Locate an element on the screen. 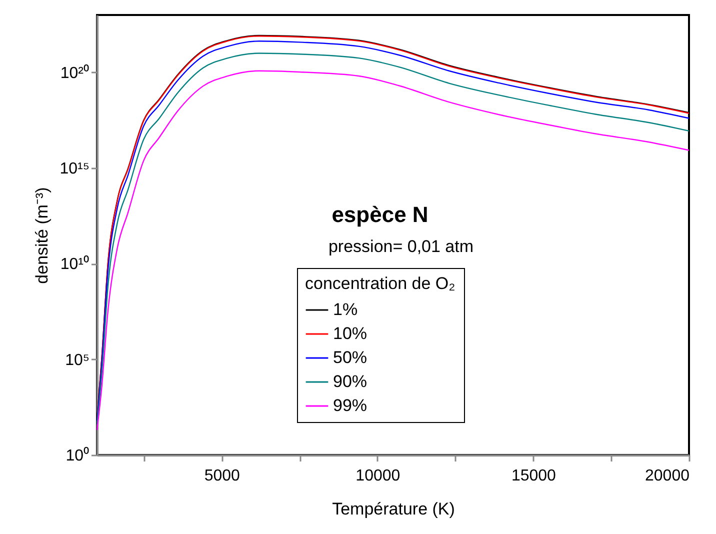 The height and width of the screenshot is (534, 716). y-tick-label: 10²⁰ is located at coordinates (75, 73).